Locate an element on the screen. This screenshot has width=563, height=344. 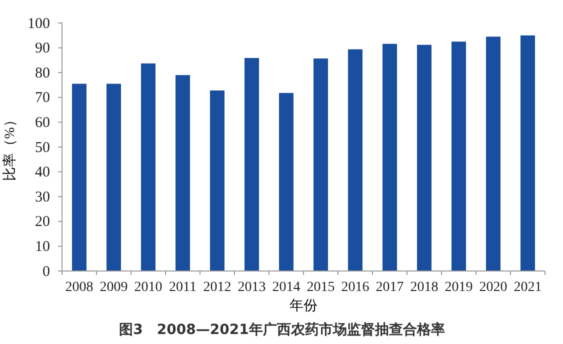
text: 图3 2008—2021年广西农药市场监督抽查合格率 is located at coordinates (282, 329).